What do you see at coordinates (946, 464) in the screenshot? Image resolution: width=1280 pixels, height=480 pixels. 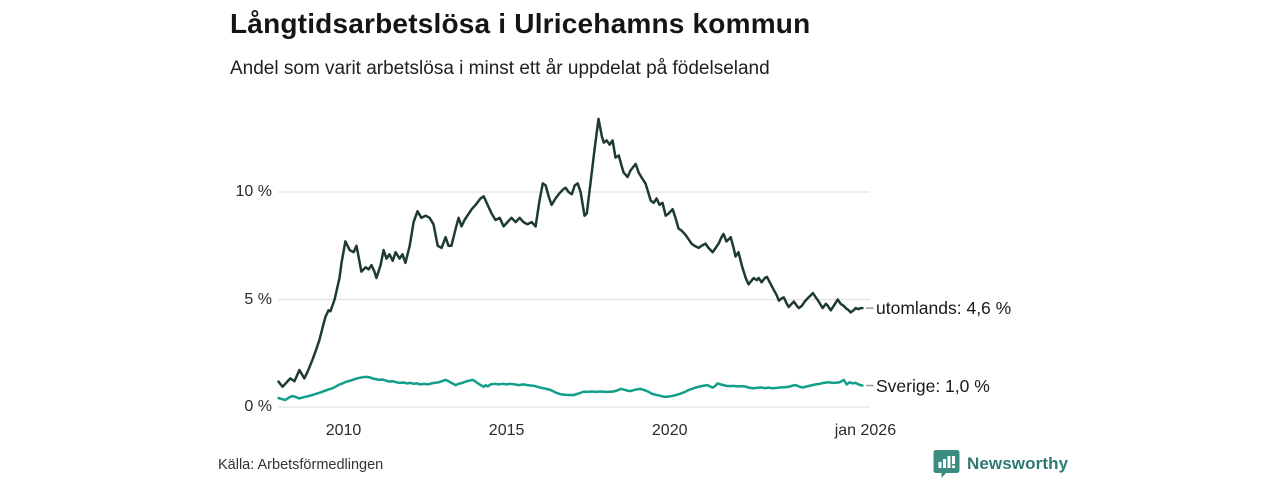 I see `newsworthy-logo-icon` at bounding box center [946, 464].